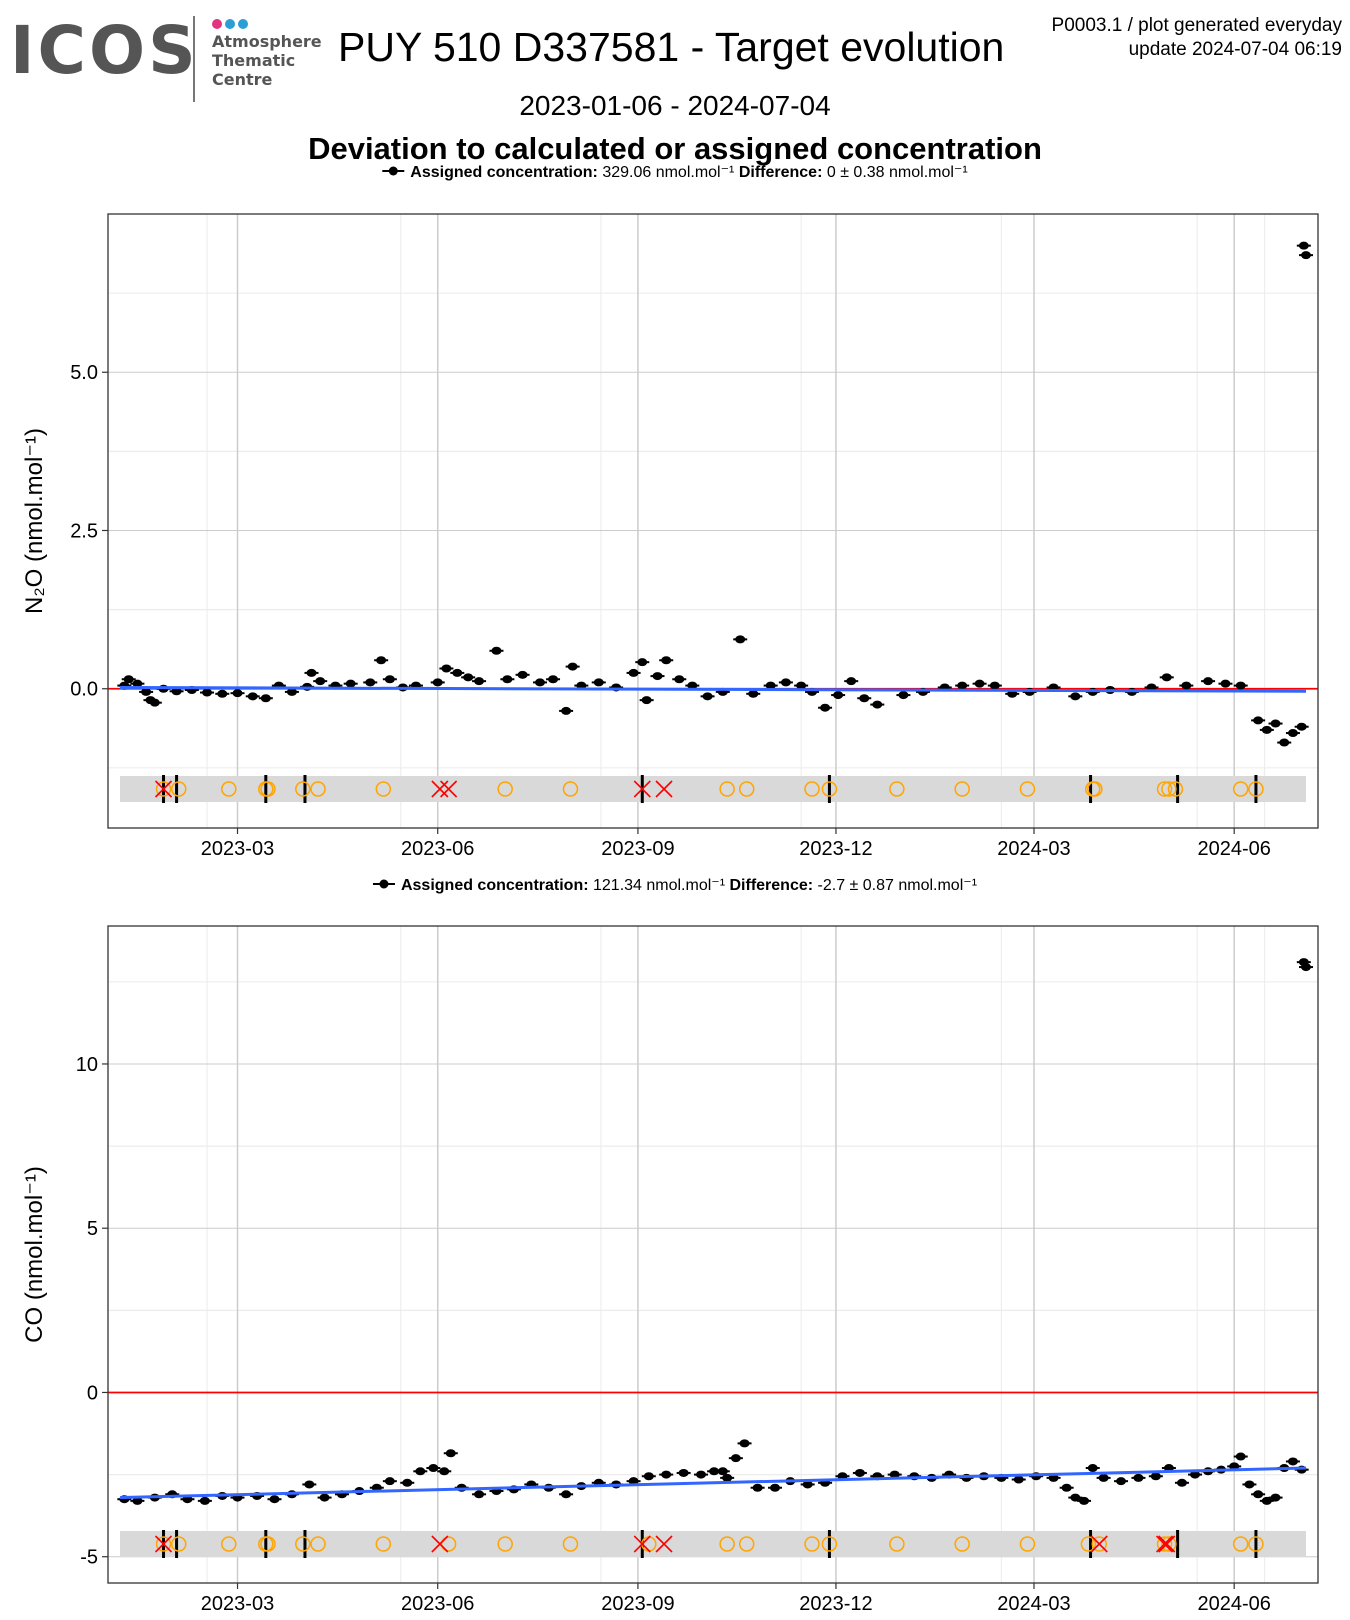 Image resolution: width=1350 pixels, height=1620 pixels. What do you see at coordinates (1233, 849) in the screenshot?
I see `x-tick-label: 2024-06` at bounding box center [1233, 849].